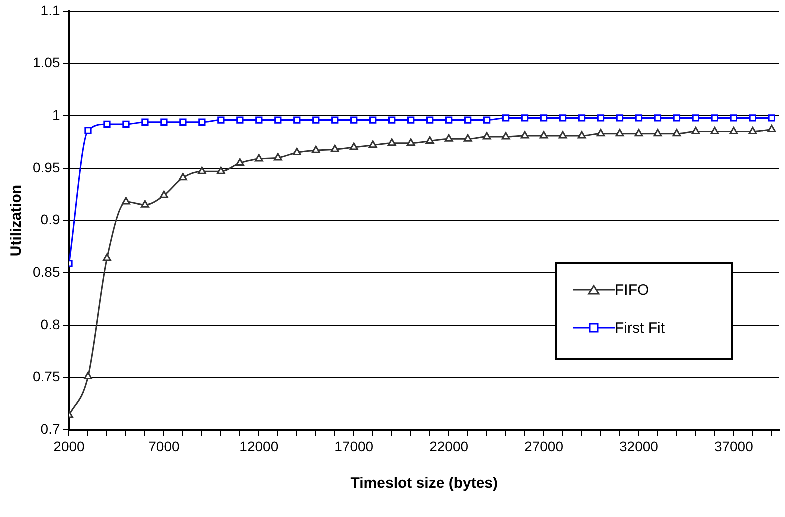 This screenshot has width=785, height=517. Describe the element at coordinates (544, 446) in the screenshot. I see `x-tick-label: 27000` at that location.